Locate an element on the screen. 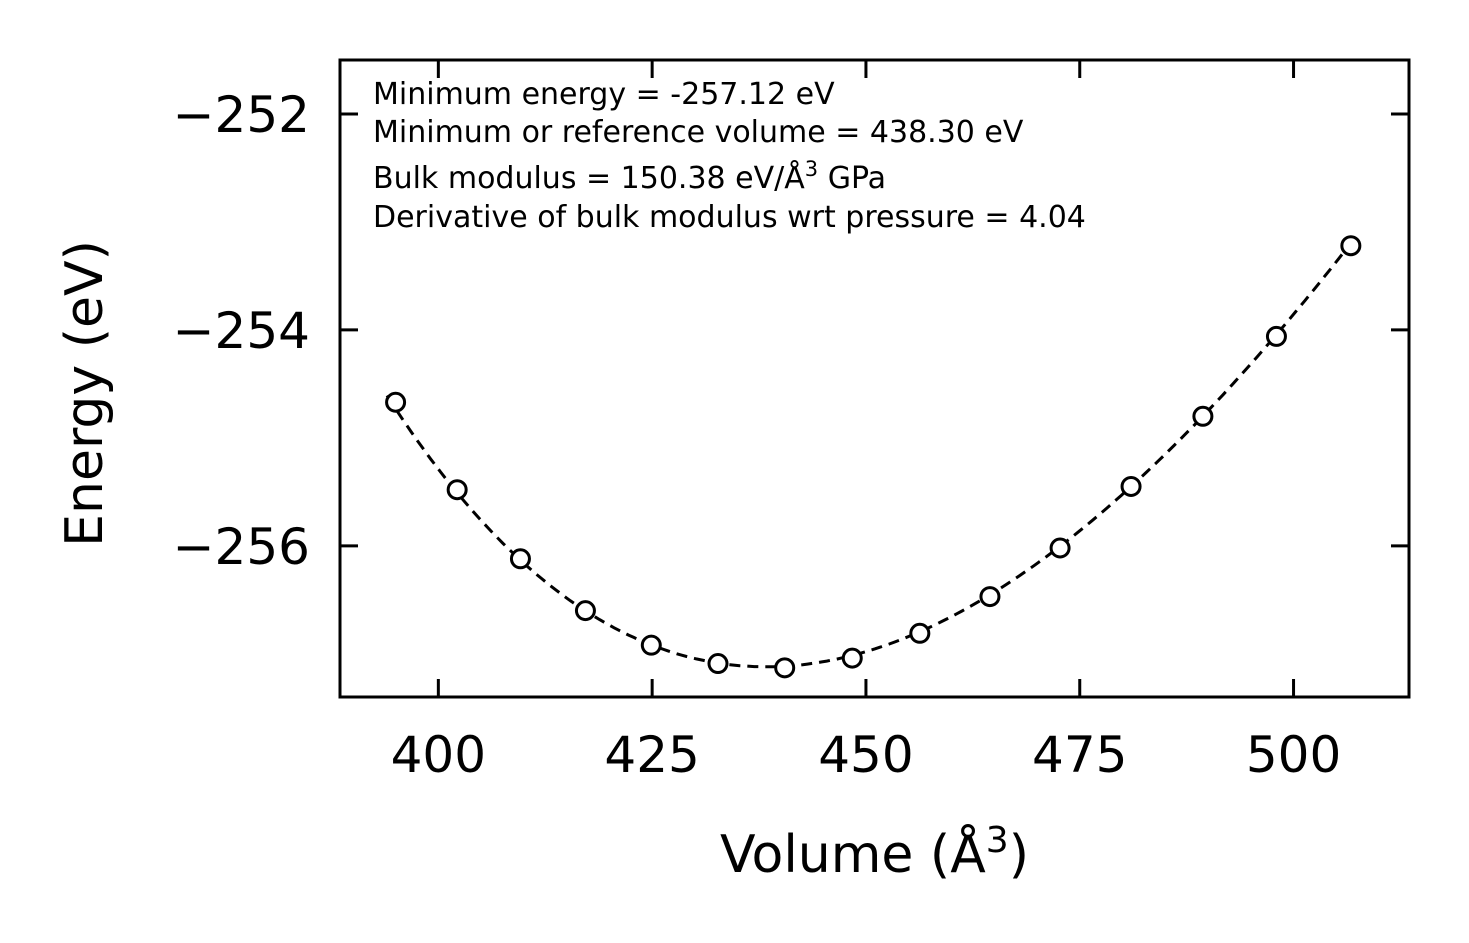 This screenshot has width=1469, height=943. annotation-min-volume: Minimum or reference volume = 438.30 eV is located at coordinates (698, 132).